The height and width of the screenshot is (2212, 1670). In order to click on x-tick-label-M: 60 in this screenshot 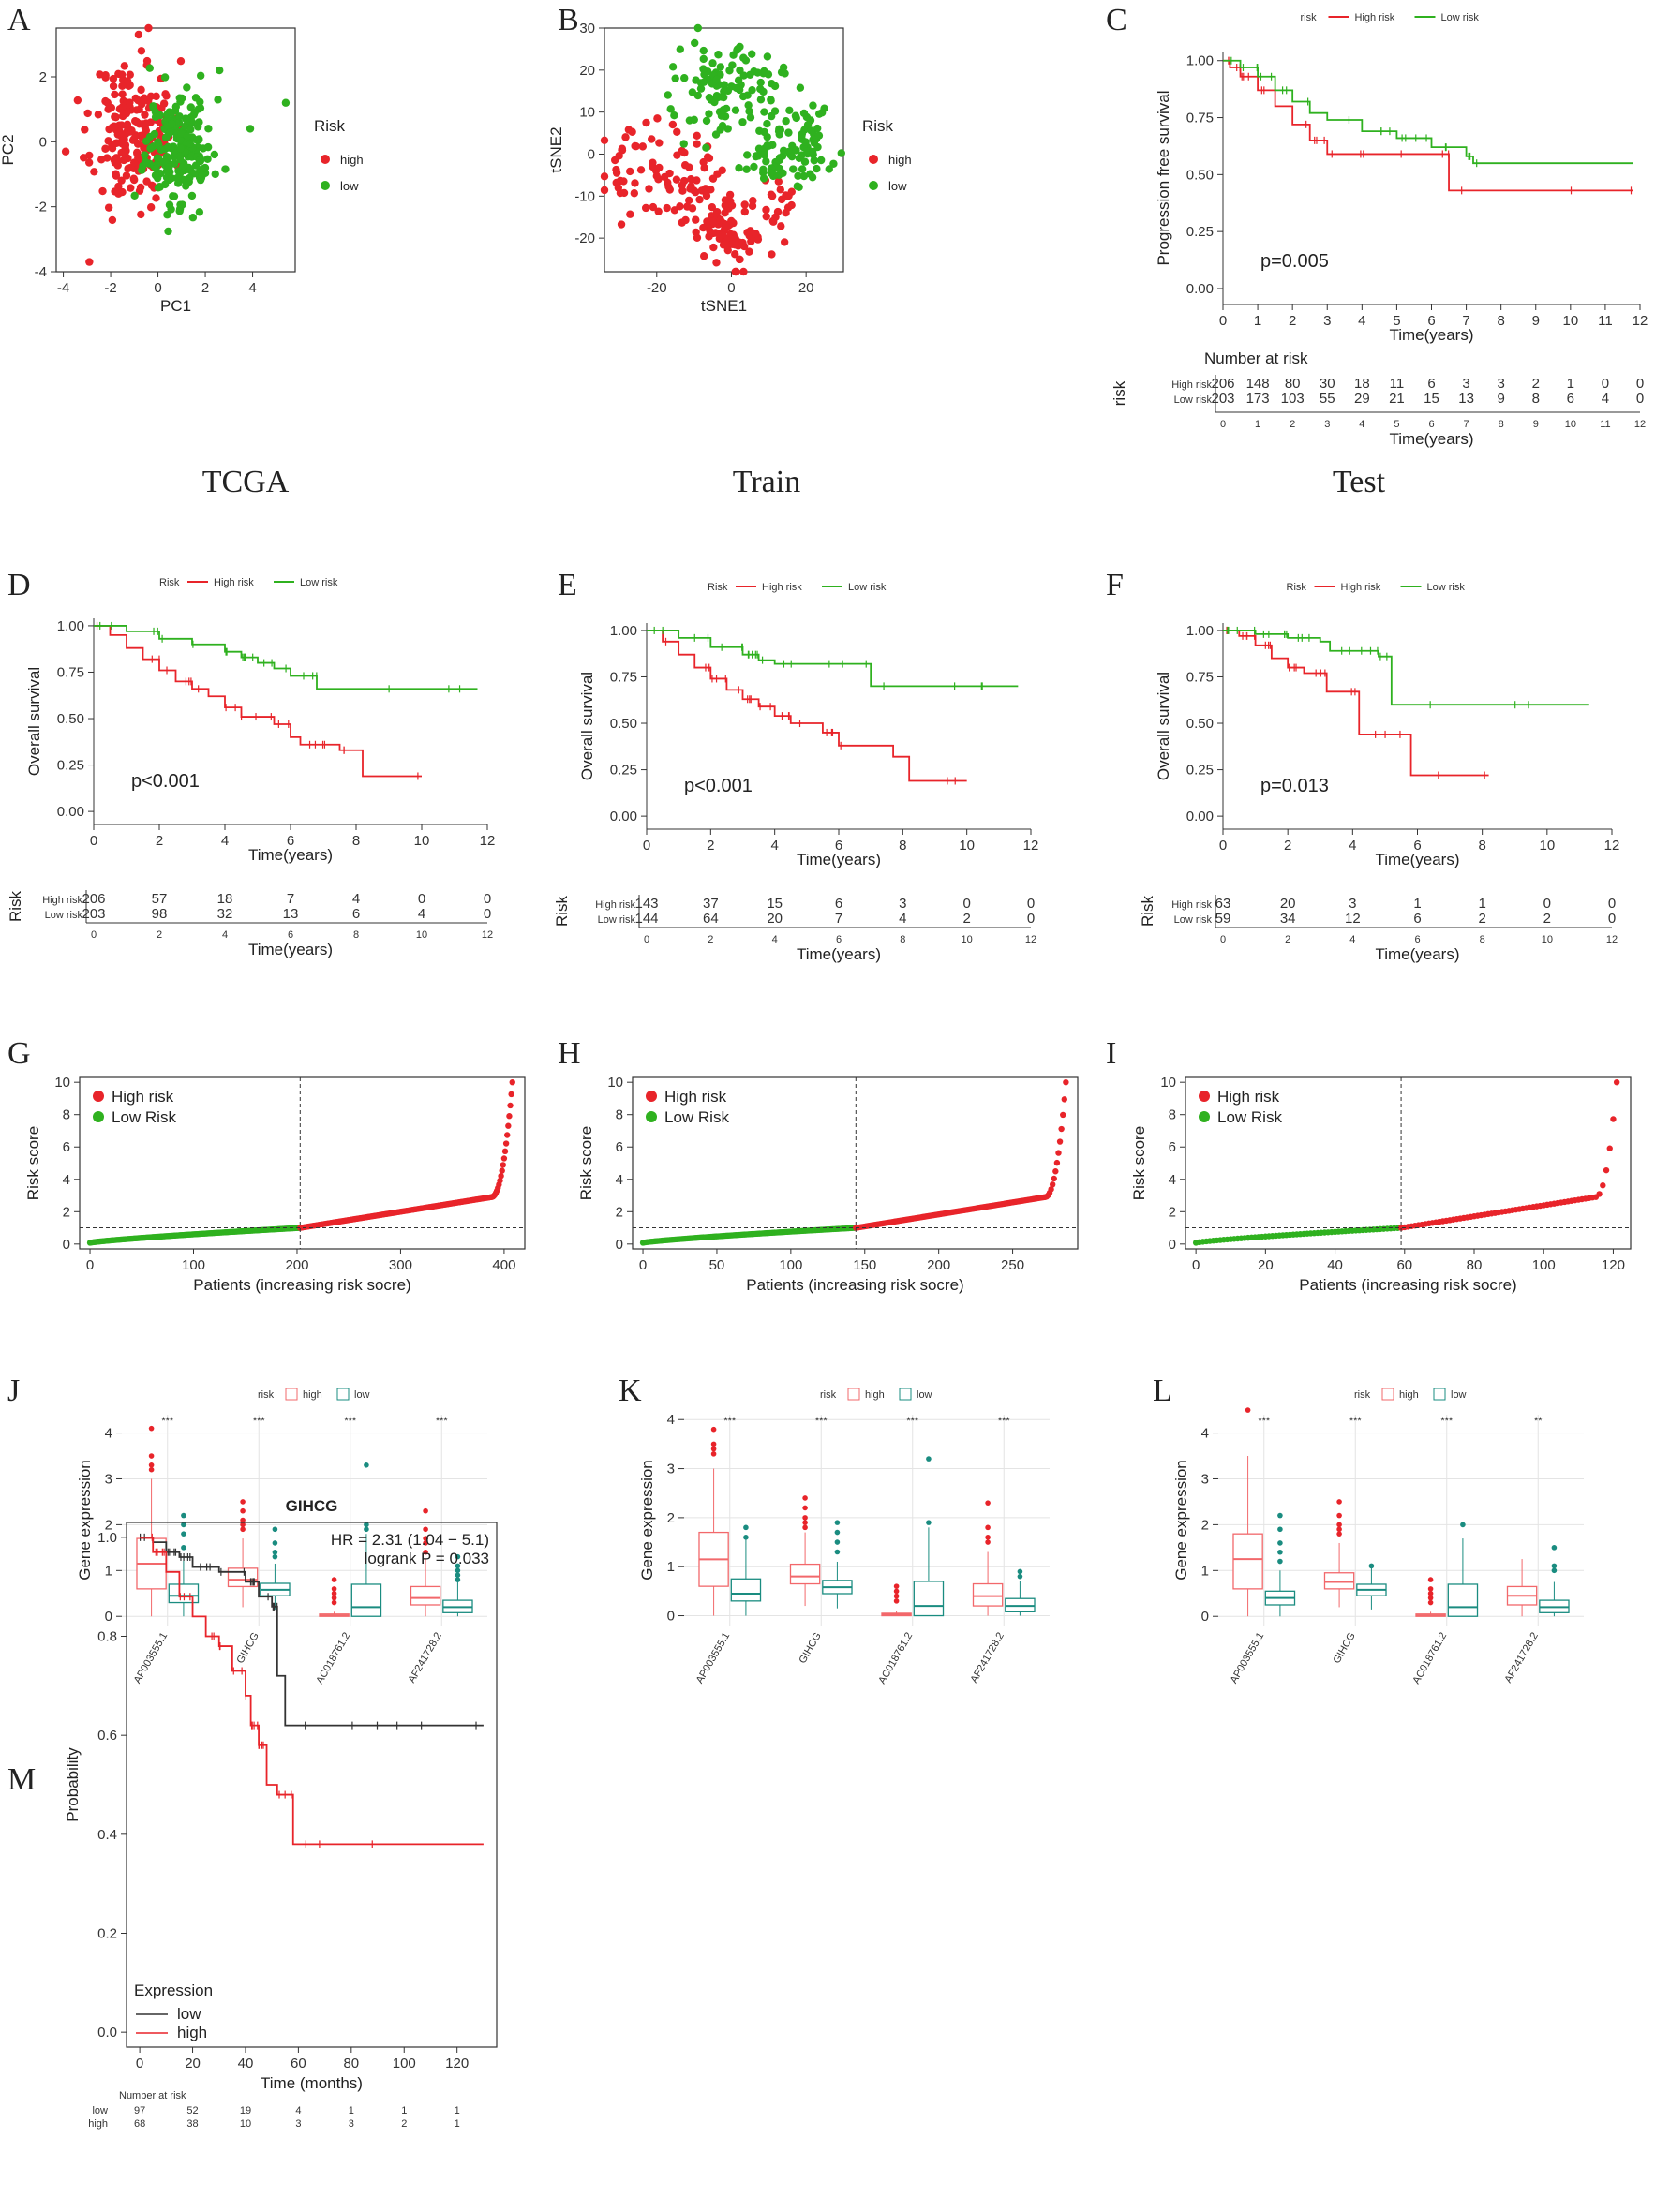, I will do `click(298, 2063)`.